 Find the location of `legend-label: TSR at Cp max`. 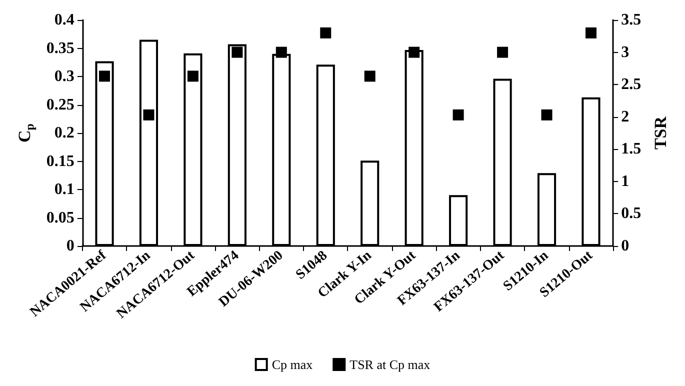

legend-label: TSR at Cp max is located at coordinates (390, 364).